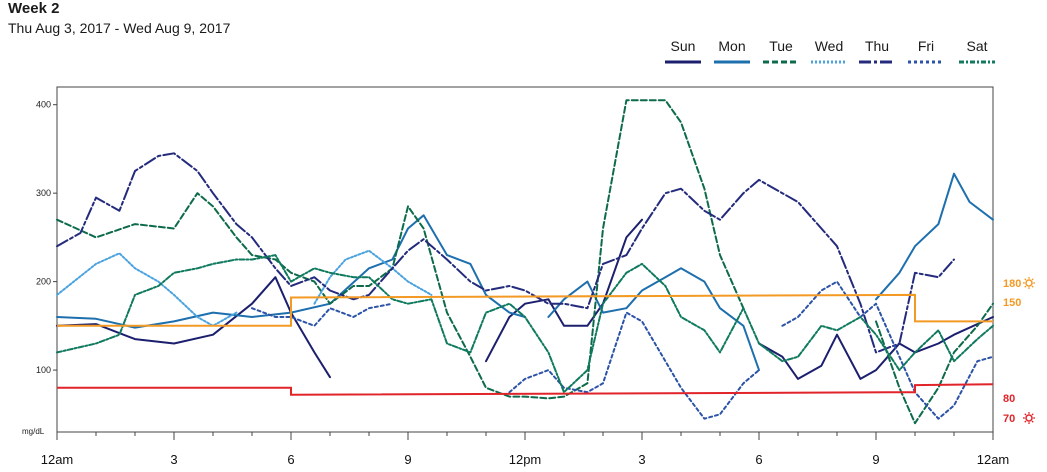 The image size is (1047, 472). Describe the element at coordinates (1009, 419) in the screenshot. I see `target-label-70: 70` at that location.